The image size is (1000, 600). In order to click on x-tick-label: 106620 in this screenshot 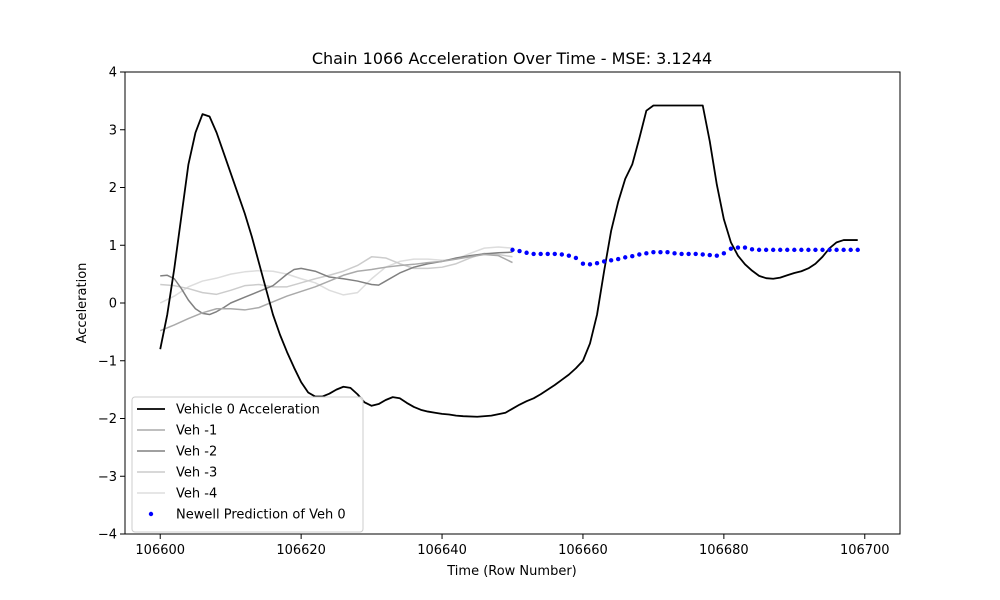, I will do `click(301, 550)`.